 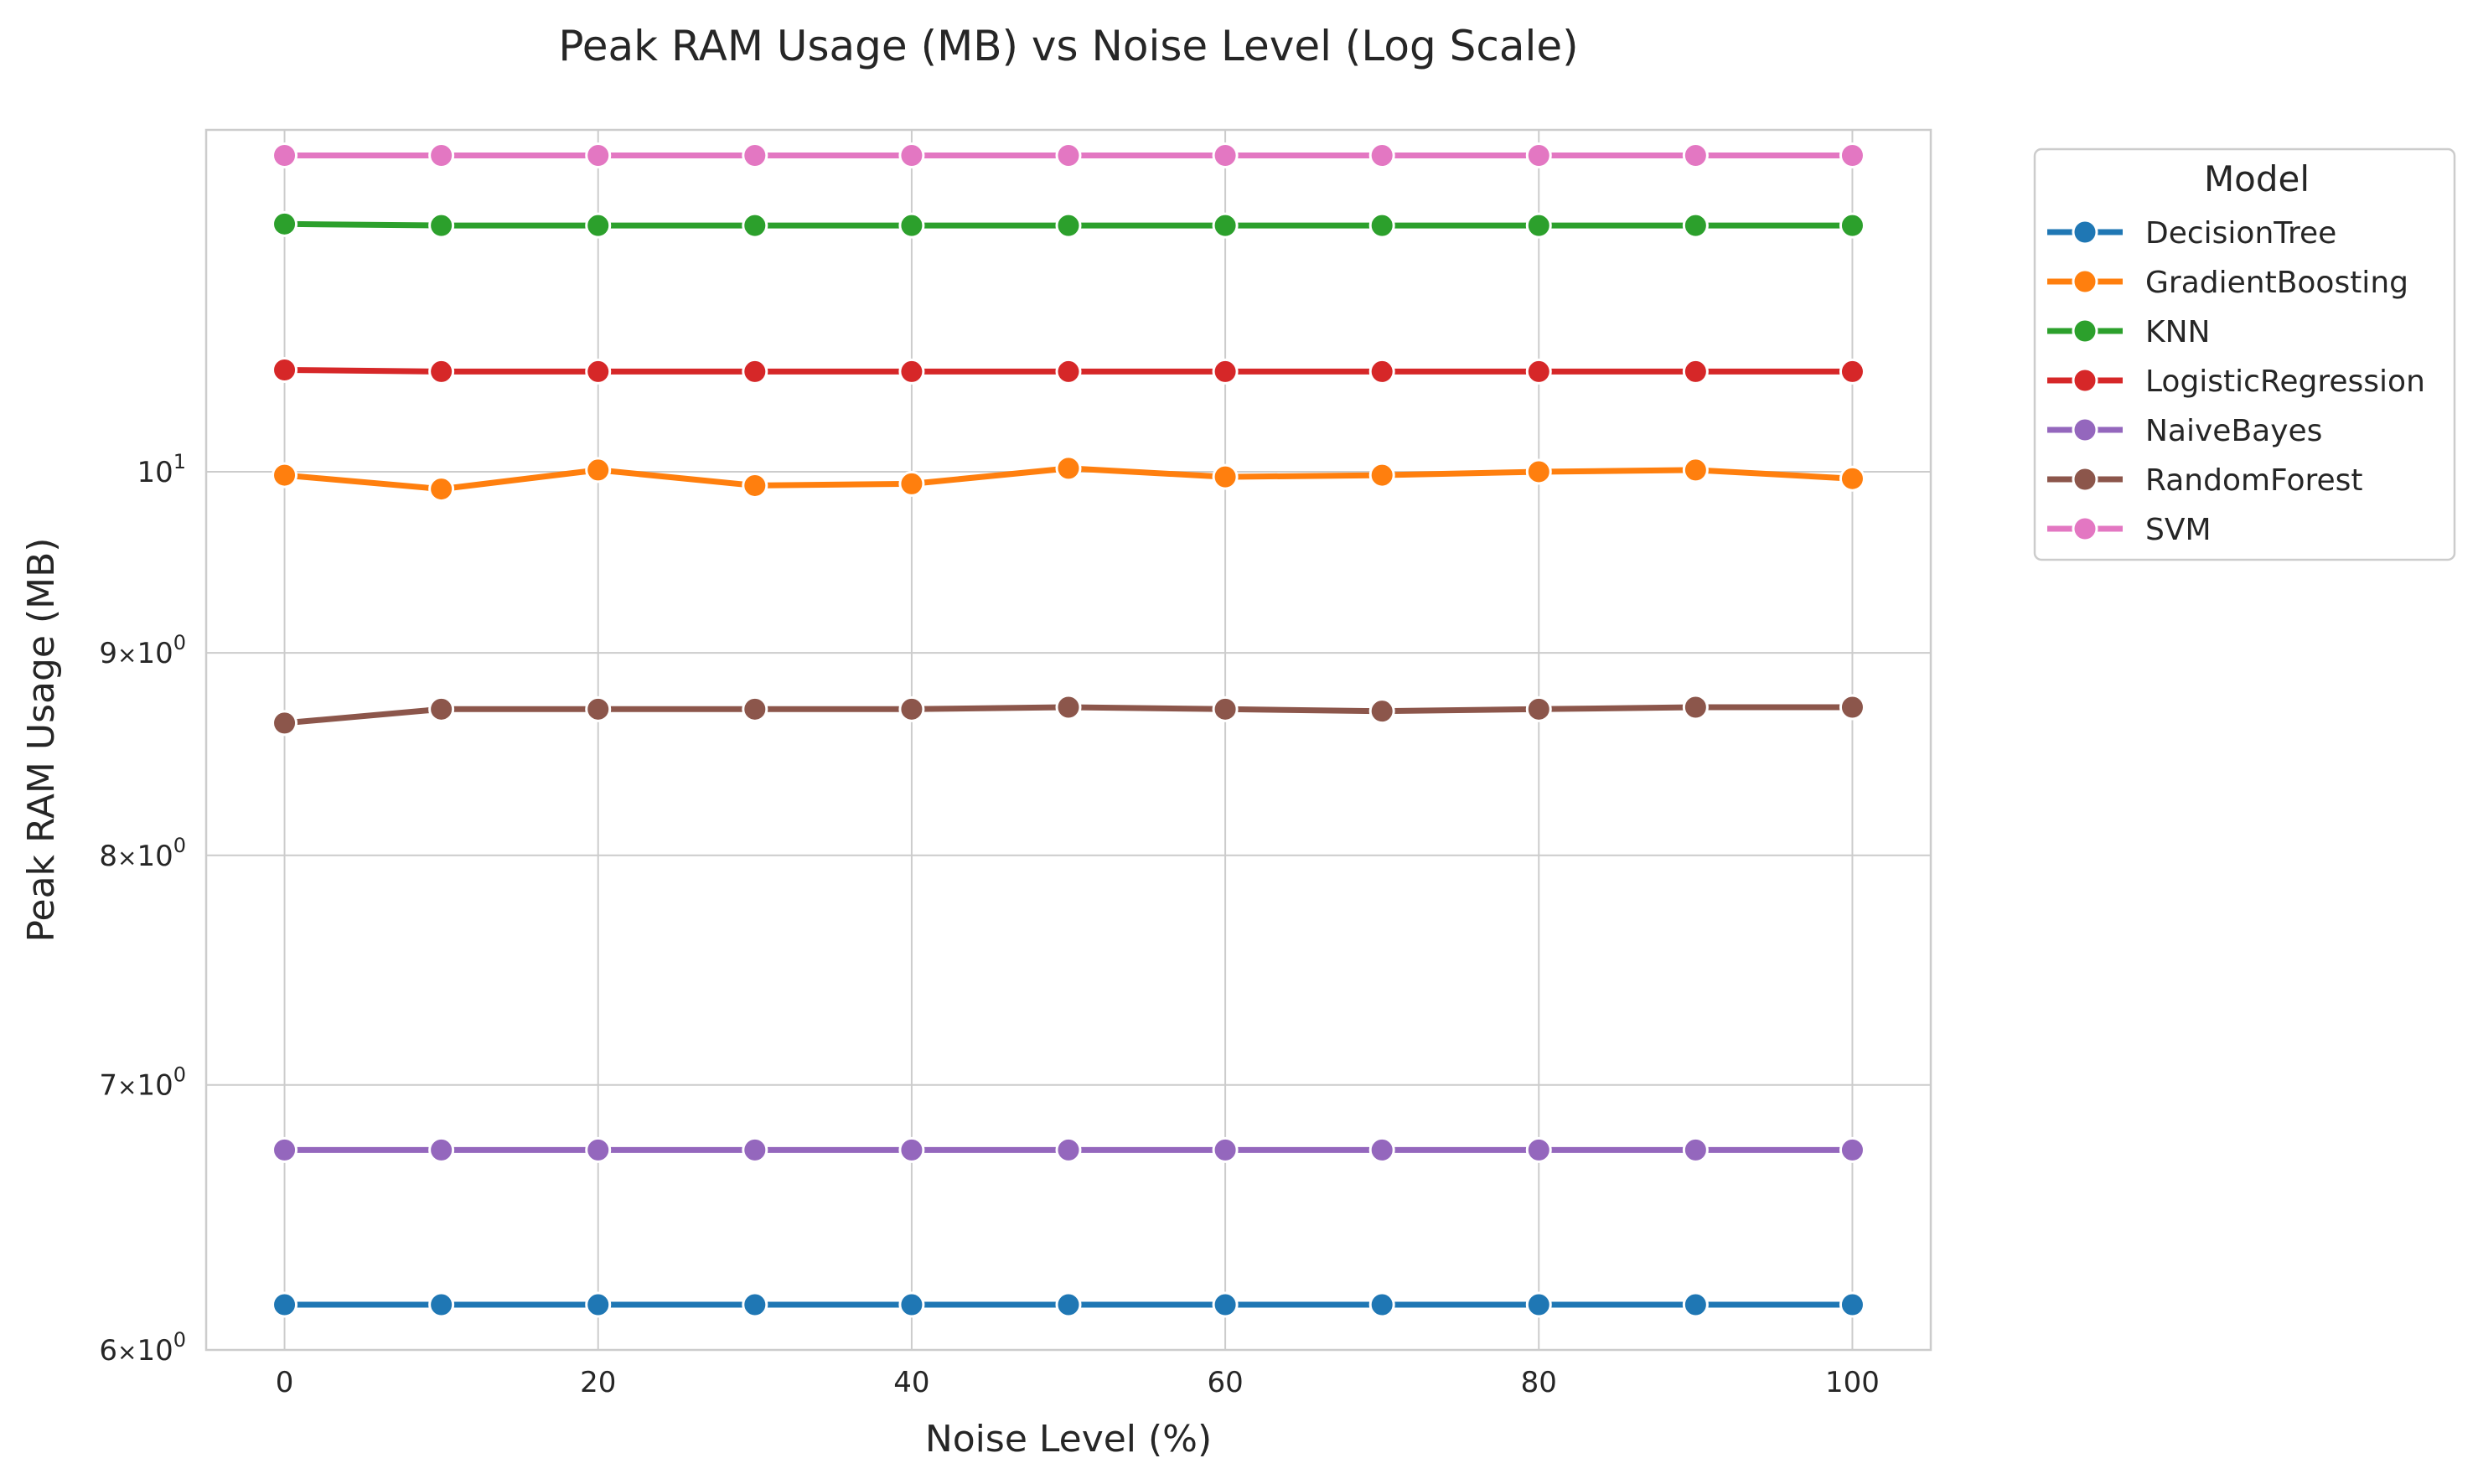 What do you see at coordinates (1068, 1440) in the screenshot?
I see `x-axis-label: Noise Level (%)` at bounding box center [1068, 1440].